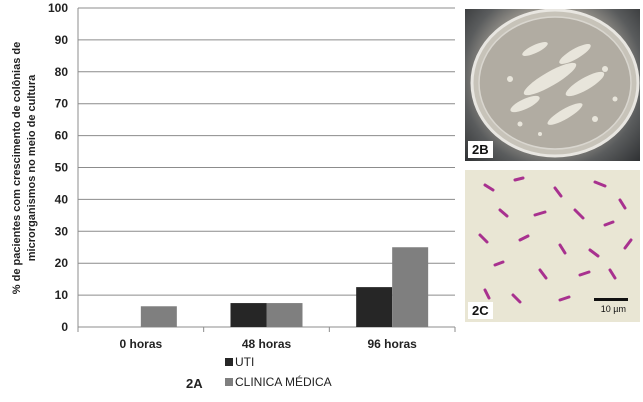 This screenshot has height=402, width=643. Describe the element at coordinates (283, 381) in the screenshot. I see `legend-label: CLINICA MÉDICA` at that location.